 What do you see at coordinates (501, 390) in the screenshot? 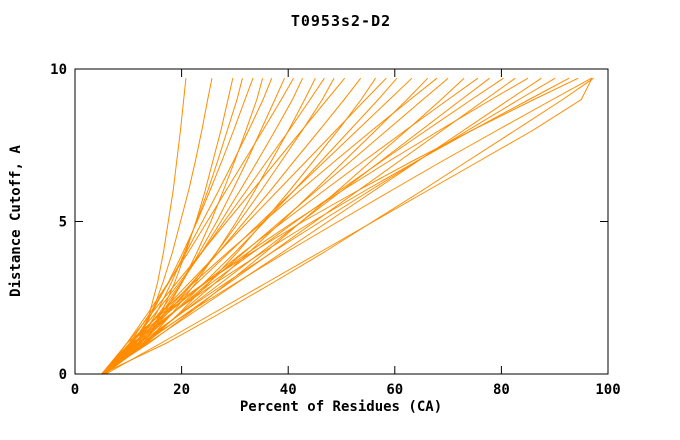
I see `x-tick-label: 80` at bounding box center [501, 390].